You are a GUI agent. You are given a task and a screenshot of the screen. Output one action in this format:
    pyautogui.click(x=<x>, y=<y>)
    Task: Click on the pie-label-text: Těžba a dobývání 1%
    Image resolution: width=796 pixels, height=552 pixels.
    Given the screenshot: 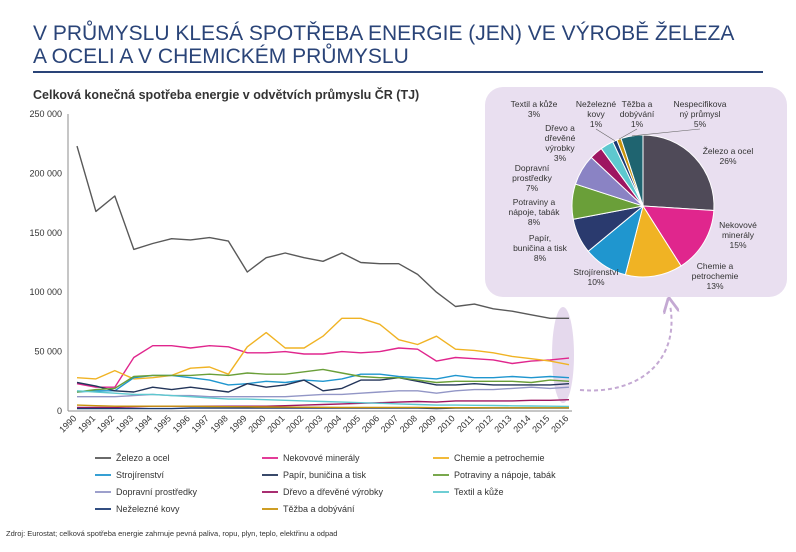 What is the action you would take?
    pyautogui.click(x=637, y=114)
    